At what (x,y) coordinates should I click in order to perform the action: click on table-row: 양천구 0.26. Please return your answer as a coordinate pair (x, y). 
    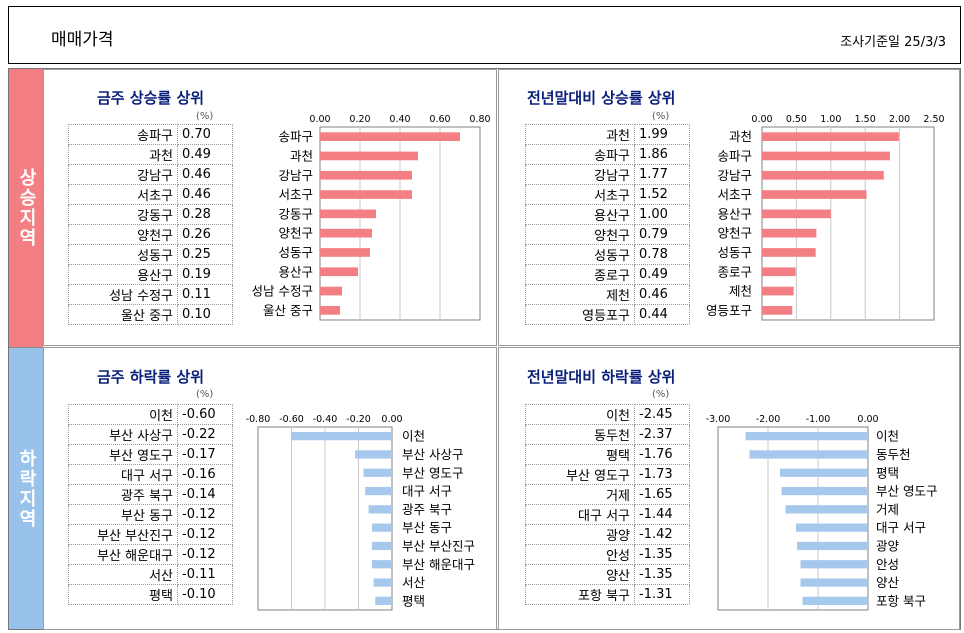
    Looking at the image, I should click on (150, 234).